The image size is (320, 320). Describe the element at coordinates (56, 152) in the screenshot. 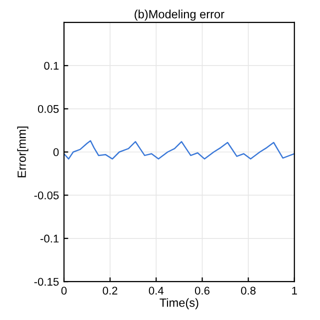

I see `y-tick-label: 0` at that location.